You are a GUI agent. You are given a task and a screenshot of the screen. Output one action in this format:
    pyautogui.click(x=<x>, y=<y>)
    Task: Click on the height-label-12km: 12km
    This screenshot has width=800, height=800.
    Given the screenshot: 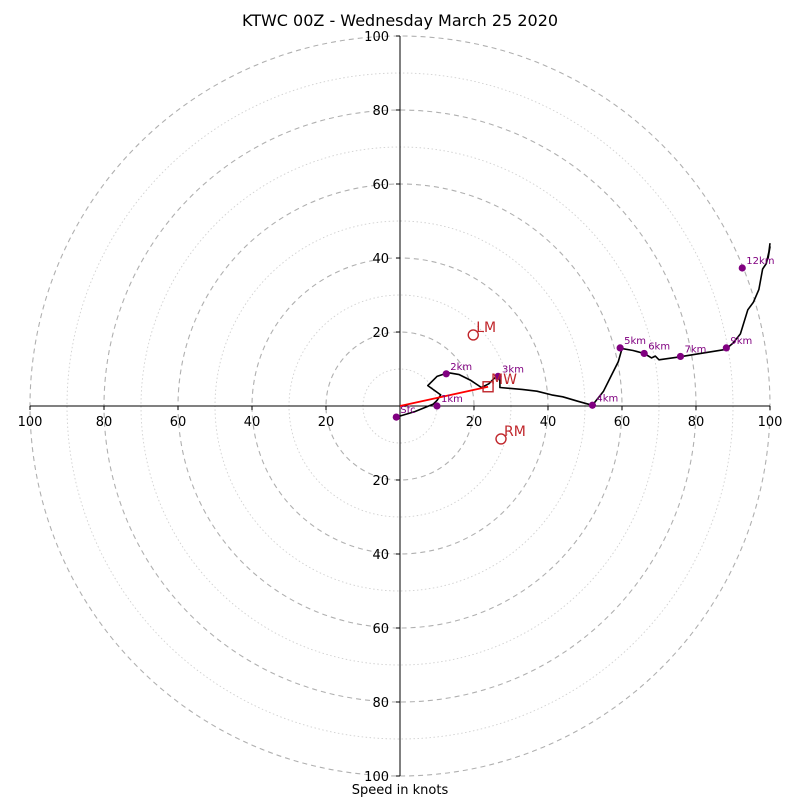 What is the action you would take?
    pyautogui.click(x=760, y=261)
    